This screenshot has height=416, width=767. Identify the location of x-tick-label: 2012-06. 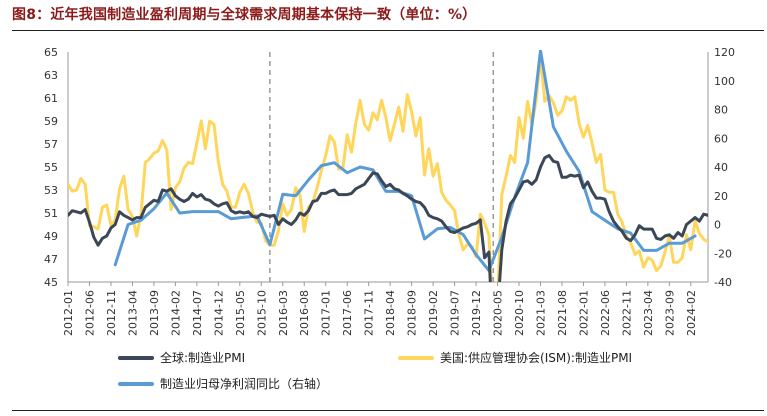
(89, 313).